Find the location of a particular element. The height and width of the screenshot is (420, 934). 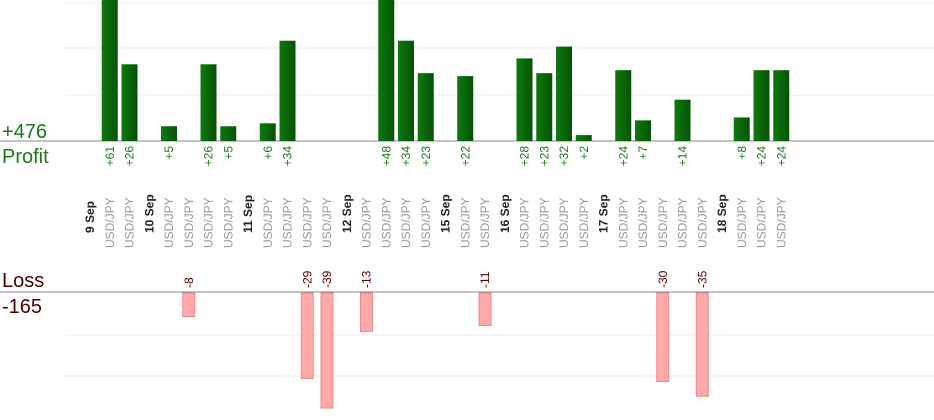

loss-title: Loss is located at coordinates (23, 281).